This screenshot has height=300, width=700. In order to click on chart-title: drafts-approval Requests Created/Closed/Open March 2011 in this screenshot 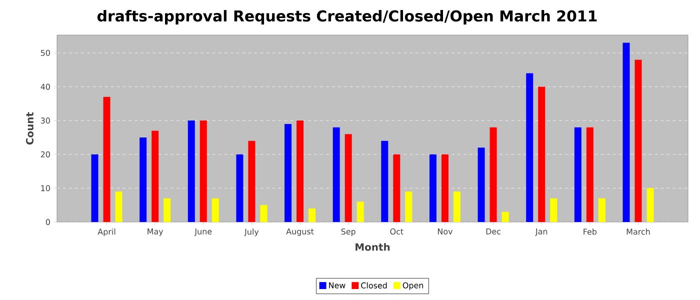, I will do `click(347, 17)`.